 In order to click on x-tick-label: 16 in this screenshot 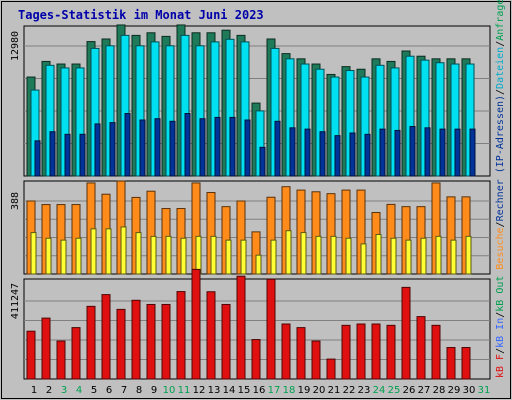, I will do `click(259, 390)`.